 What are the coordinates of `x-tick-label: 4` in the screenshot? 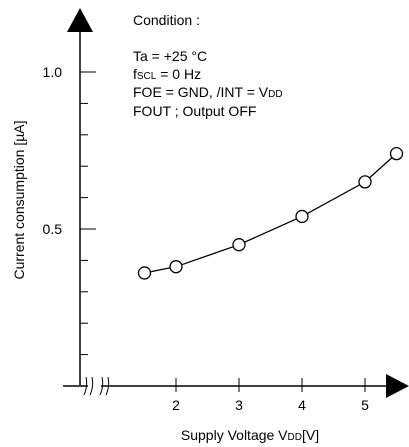 It's located at (302, 405).